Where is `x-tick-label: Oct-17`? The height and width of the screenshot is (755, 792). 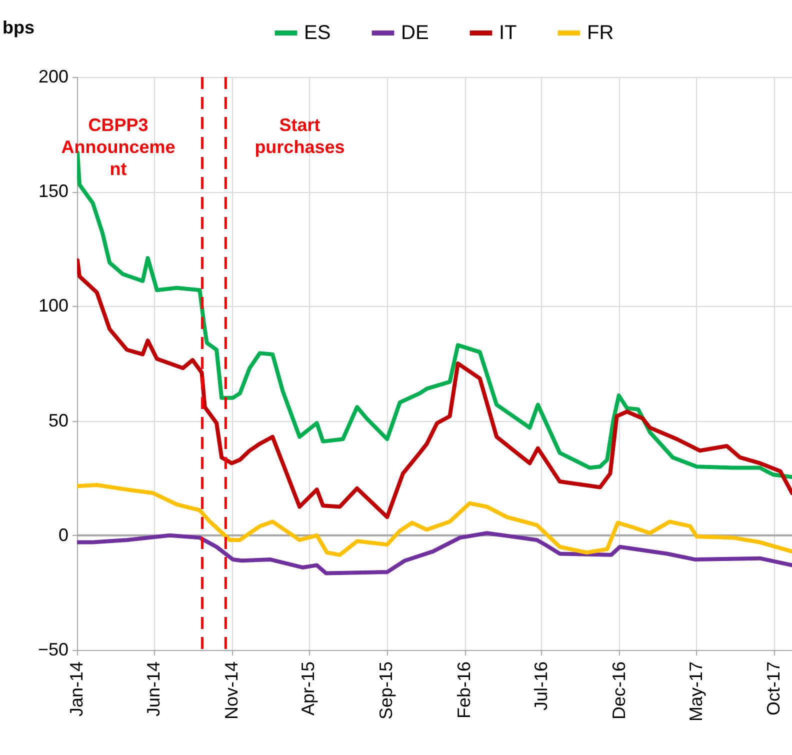 x-tick-label: Oct-17 is located at coordinates (774, 689).